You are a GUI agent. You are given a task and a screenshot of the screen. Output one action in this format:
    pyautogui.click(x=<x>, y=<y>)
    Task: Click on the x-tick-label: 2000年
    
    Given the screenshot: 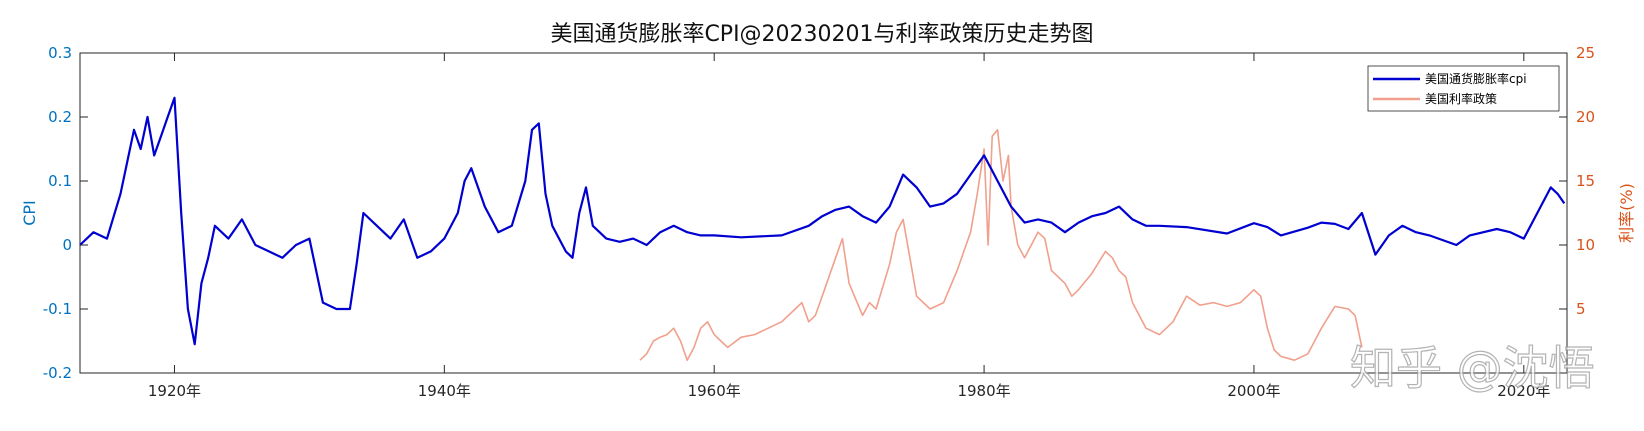 What is the action you would take?
    pyautogui.click(x=1253, y=391)
    